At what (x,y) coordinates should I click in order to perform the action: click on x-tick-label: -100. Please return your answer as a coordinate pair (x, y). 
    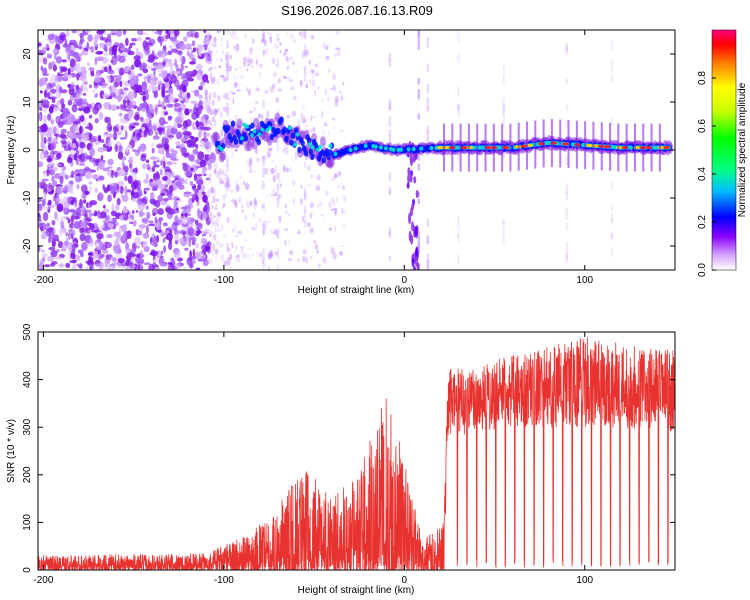
    Looking at the image, I should click on (224, 280).